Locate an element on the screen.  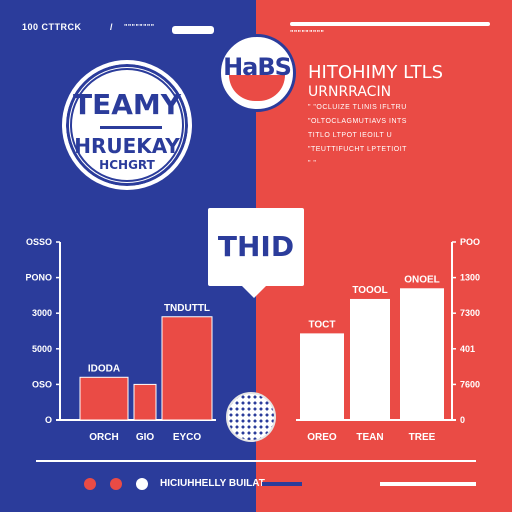
footer-text: HICIUHHELLY BUILAT is located at coordinates (212, 483).